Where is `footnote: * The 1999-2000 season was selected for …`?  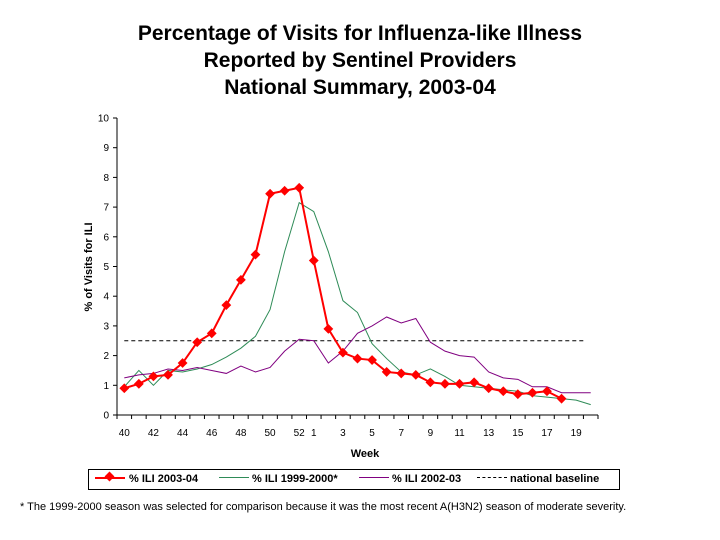 footnote: * The 1999-2000 season was selected for … is located at coordinates (323, 507).